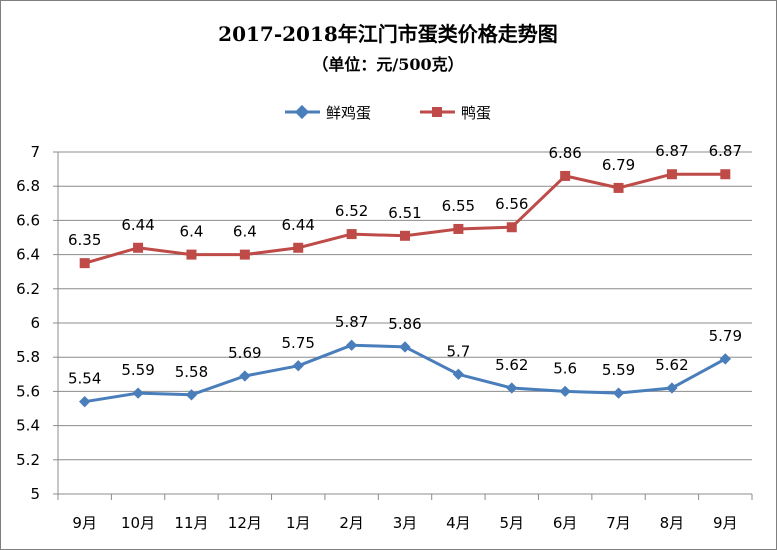 This screenshot has height=550, width=777. I want to click on y-tick-label: 5.6, so click(28, 391).